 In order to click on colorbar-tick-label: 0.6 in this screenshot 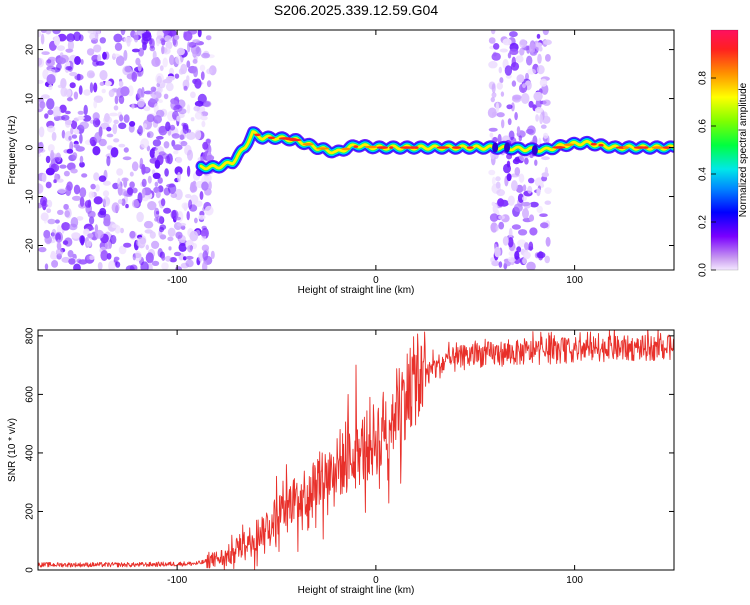, I will do `click(703, 126)`.